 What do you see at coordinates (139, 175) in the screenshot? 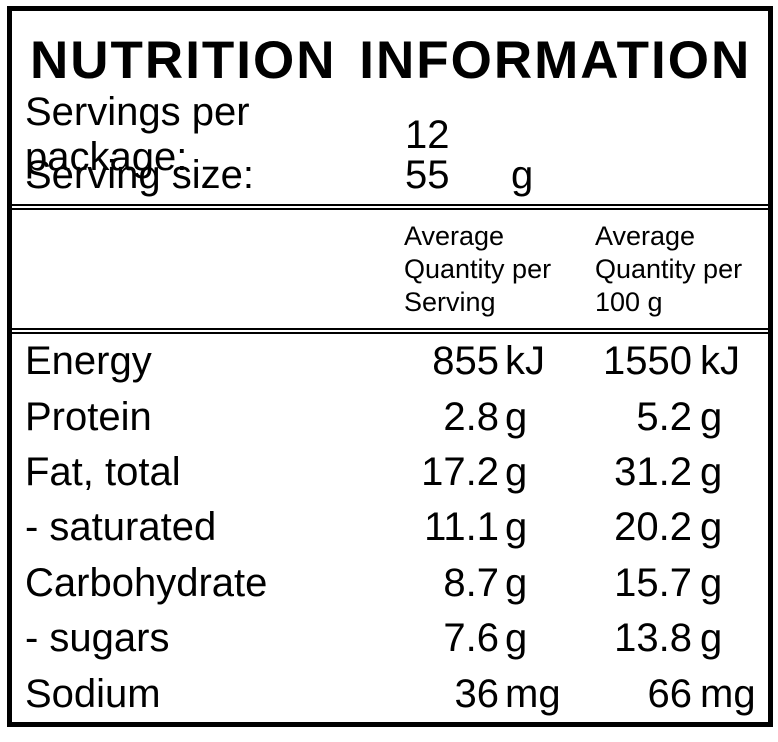
I see `serving-size-label: Serving size:` at bounding box center [139, 175].